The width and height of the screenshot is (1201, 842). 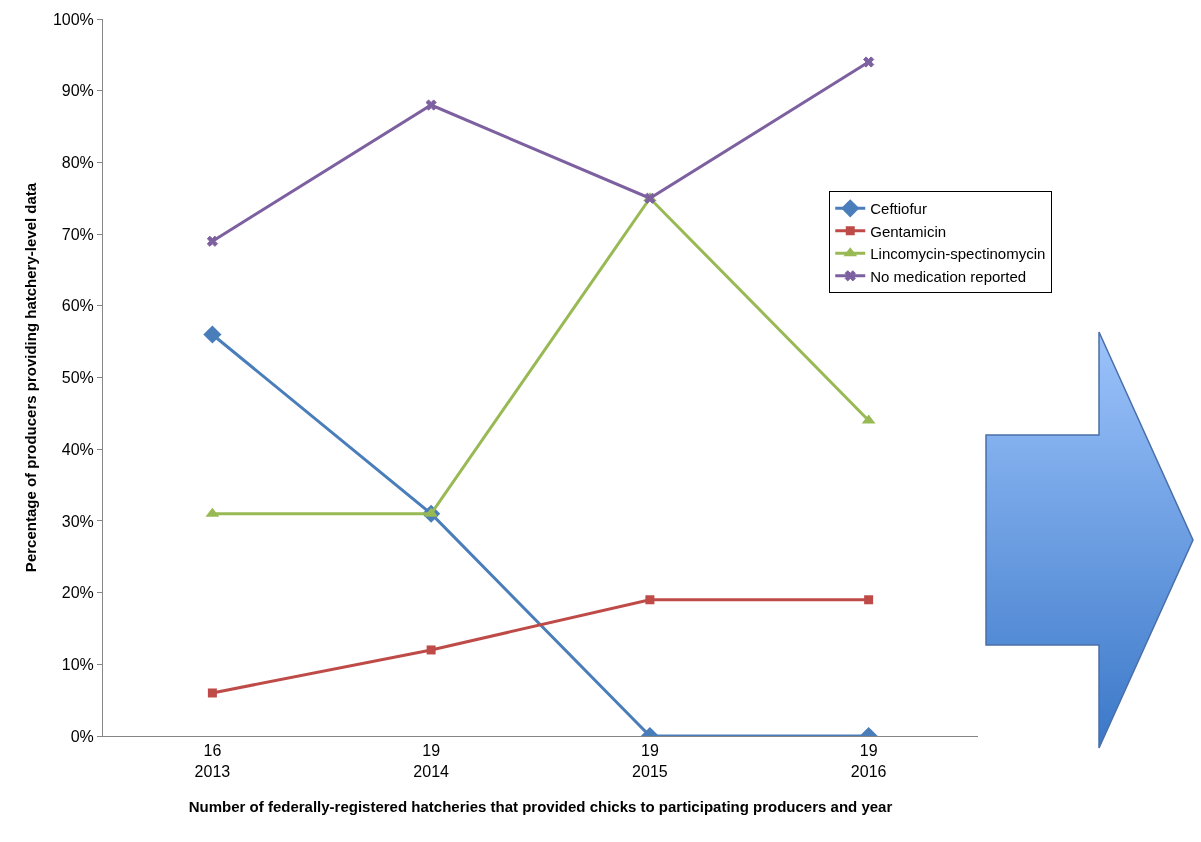 What do you see at coordinates (908, 231) in the screenshot?
I see `legend-label: Gentamicin` at bounding box center [908, 231].